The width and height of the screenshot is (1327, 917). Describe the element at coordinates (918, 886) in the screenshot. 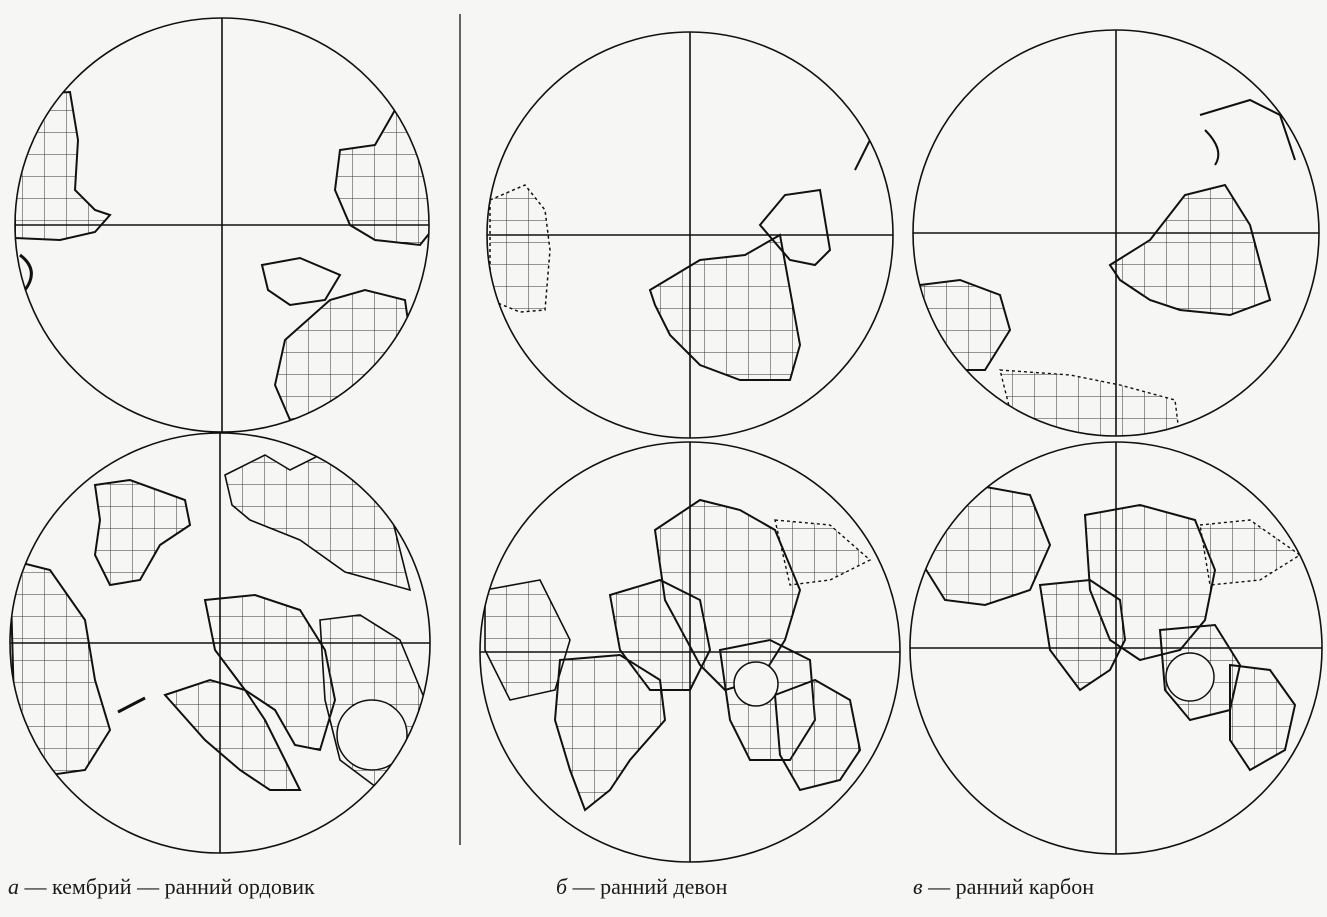

I see `caption-letter: в` at that location.